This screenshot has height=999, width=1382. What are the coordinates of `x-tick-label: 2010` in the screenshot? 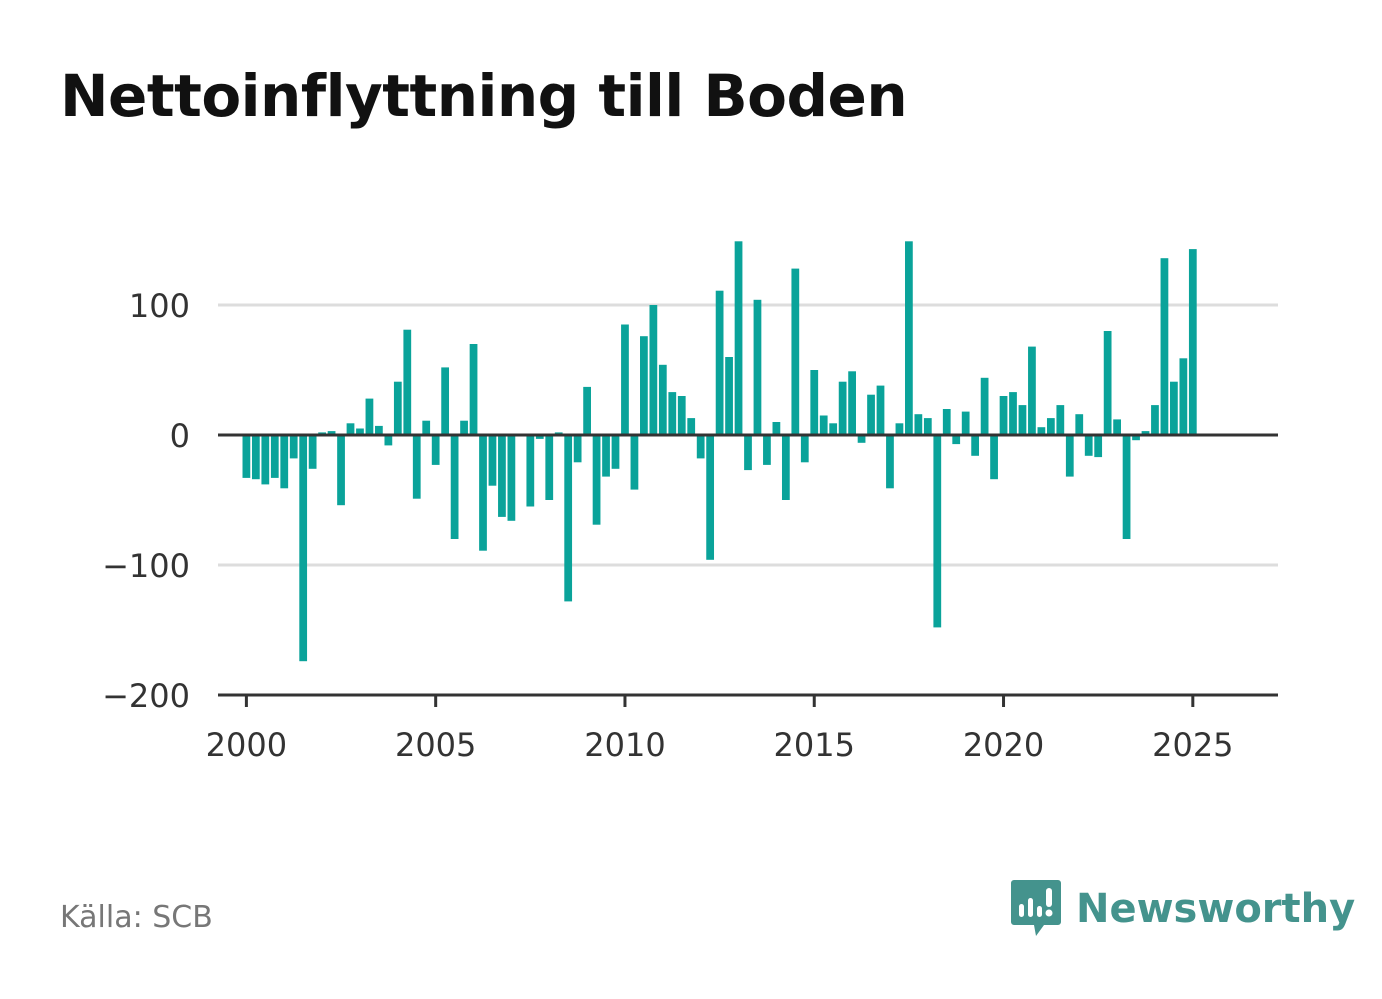 It's located at (624, 745).